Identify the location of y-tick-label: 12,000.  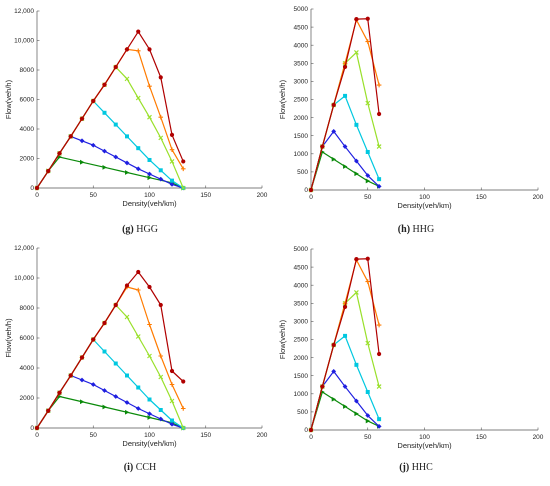
(24, 248).